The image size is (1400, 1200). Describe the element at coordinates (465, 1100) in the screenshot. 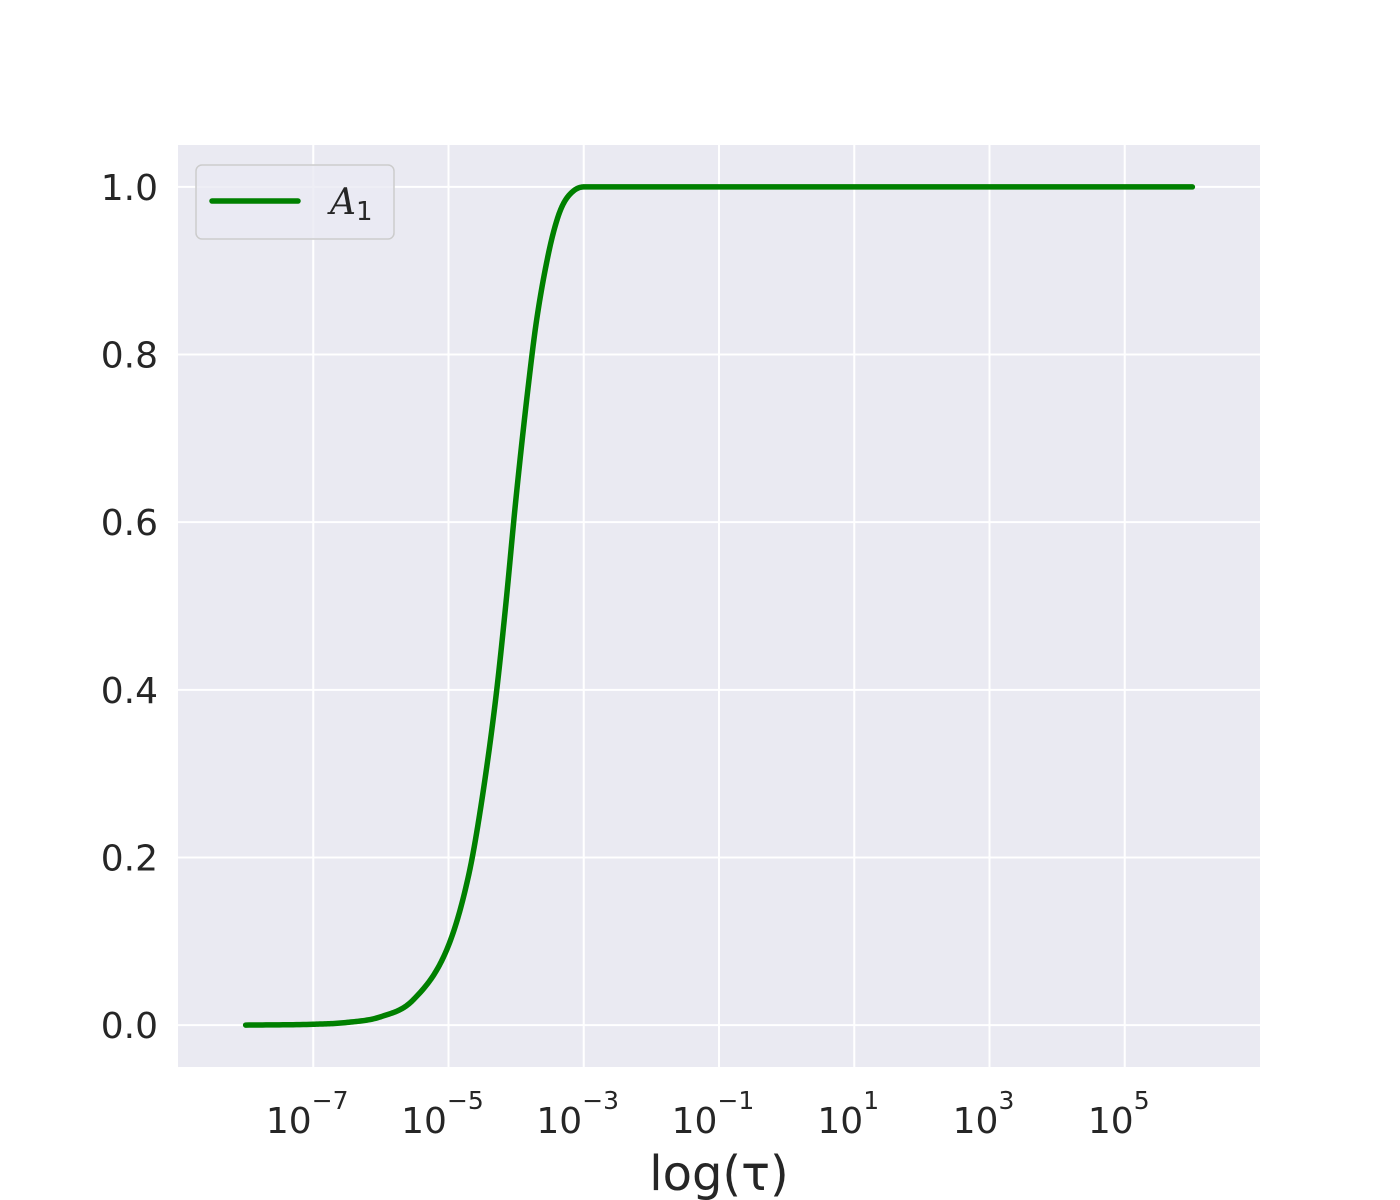

I see `x-tick-exponent: −5` at that location.